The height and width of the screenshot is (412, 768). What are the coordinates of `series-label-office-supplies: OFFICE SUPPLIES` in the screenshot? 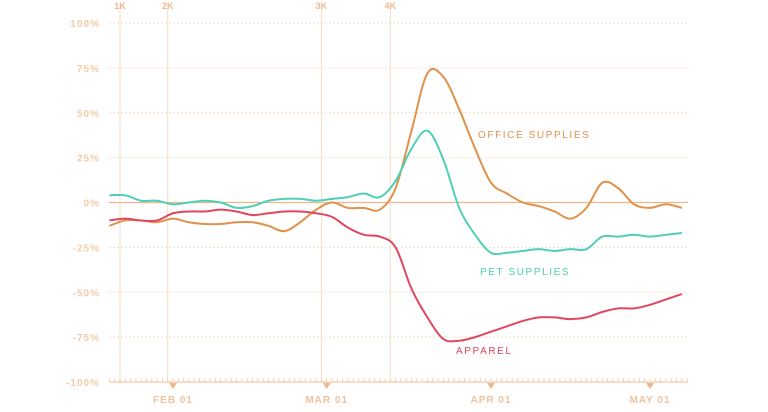 It's located at (534, 135).